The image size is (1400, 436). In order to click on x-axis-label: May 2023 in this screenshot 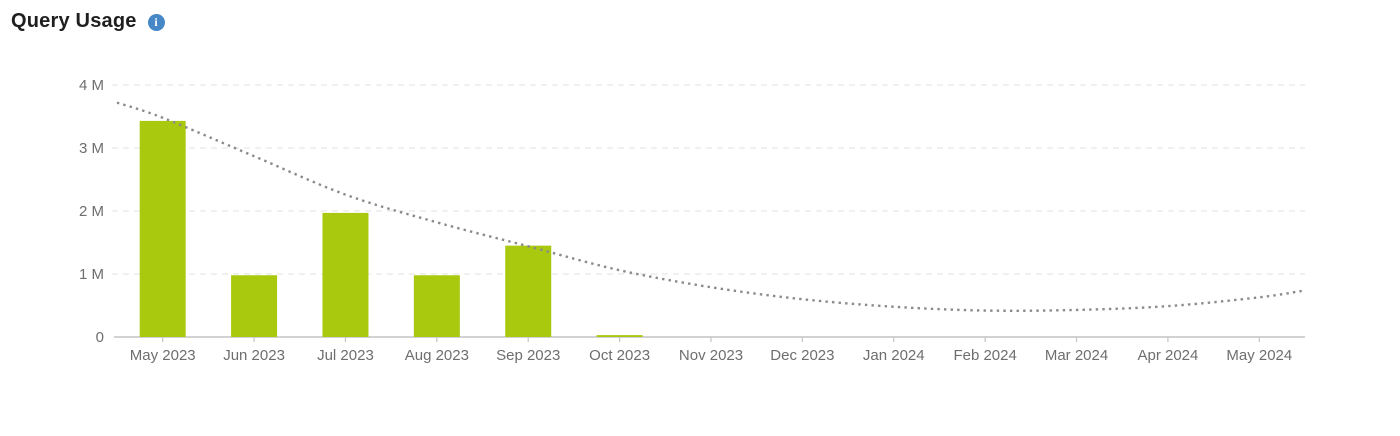, I will do `click(163, 355)`.